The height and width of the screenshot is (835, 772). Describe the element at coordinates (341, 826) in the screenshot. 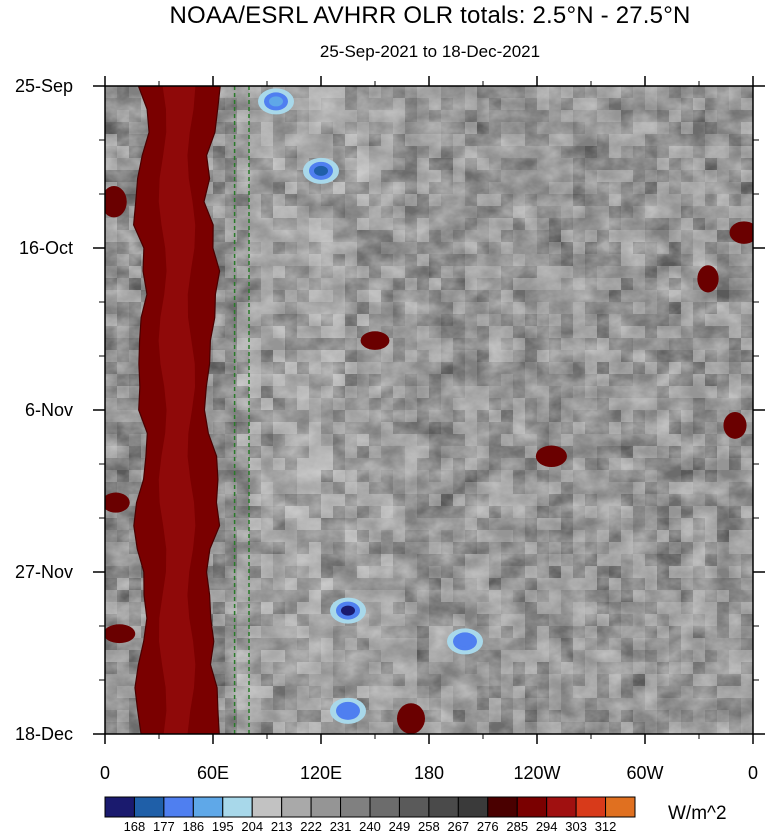

I see `colorbar-label: 231` at that location.